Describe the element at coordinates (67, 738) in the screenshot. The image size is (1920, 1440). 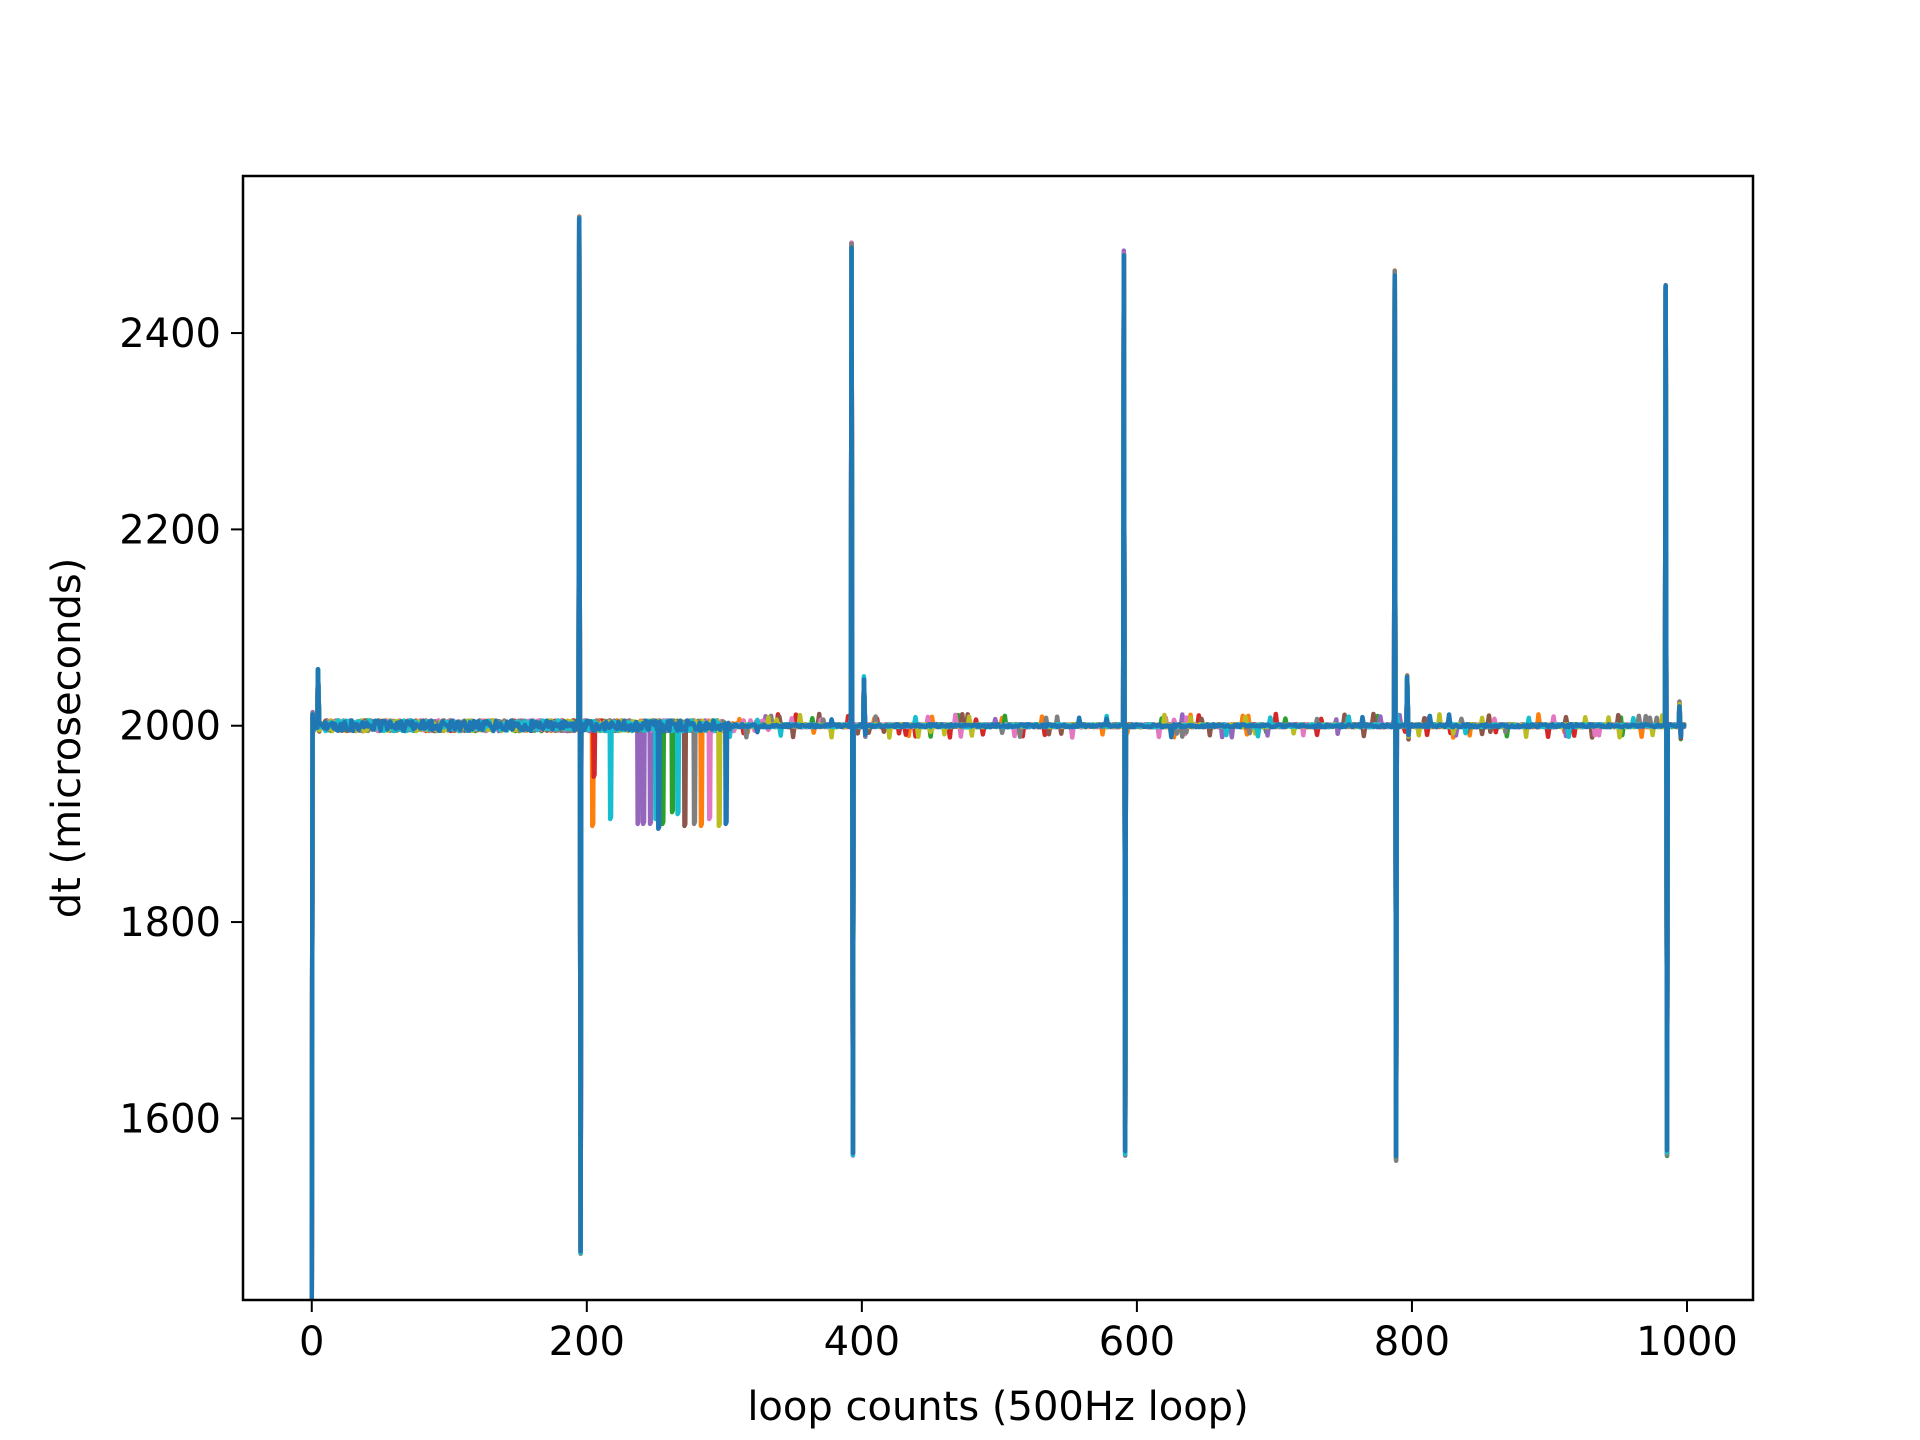
I see `y-axis-label: dt (microseconds)` at that location.